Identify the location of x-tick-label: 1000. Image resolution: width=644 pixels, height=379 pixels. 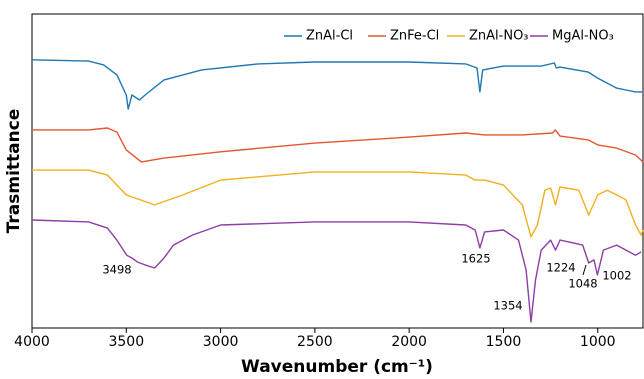
(598, 342).